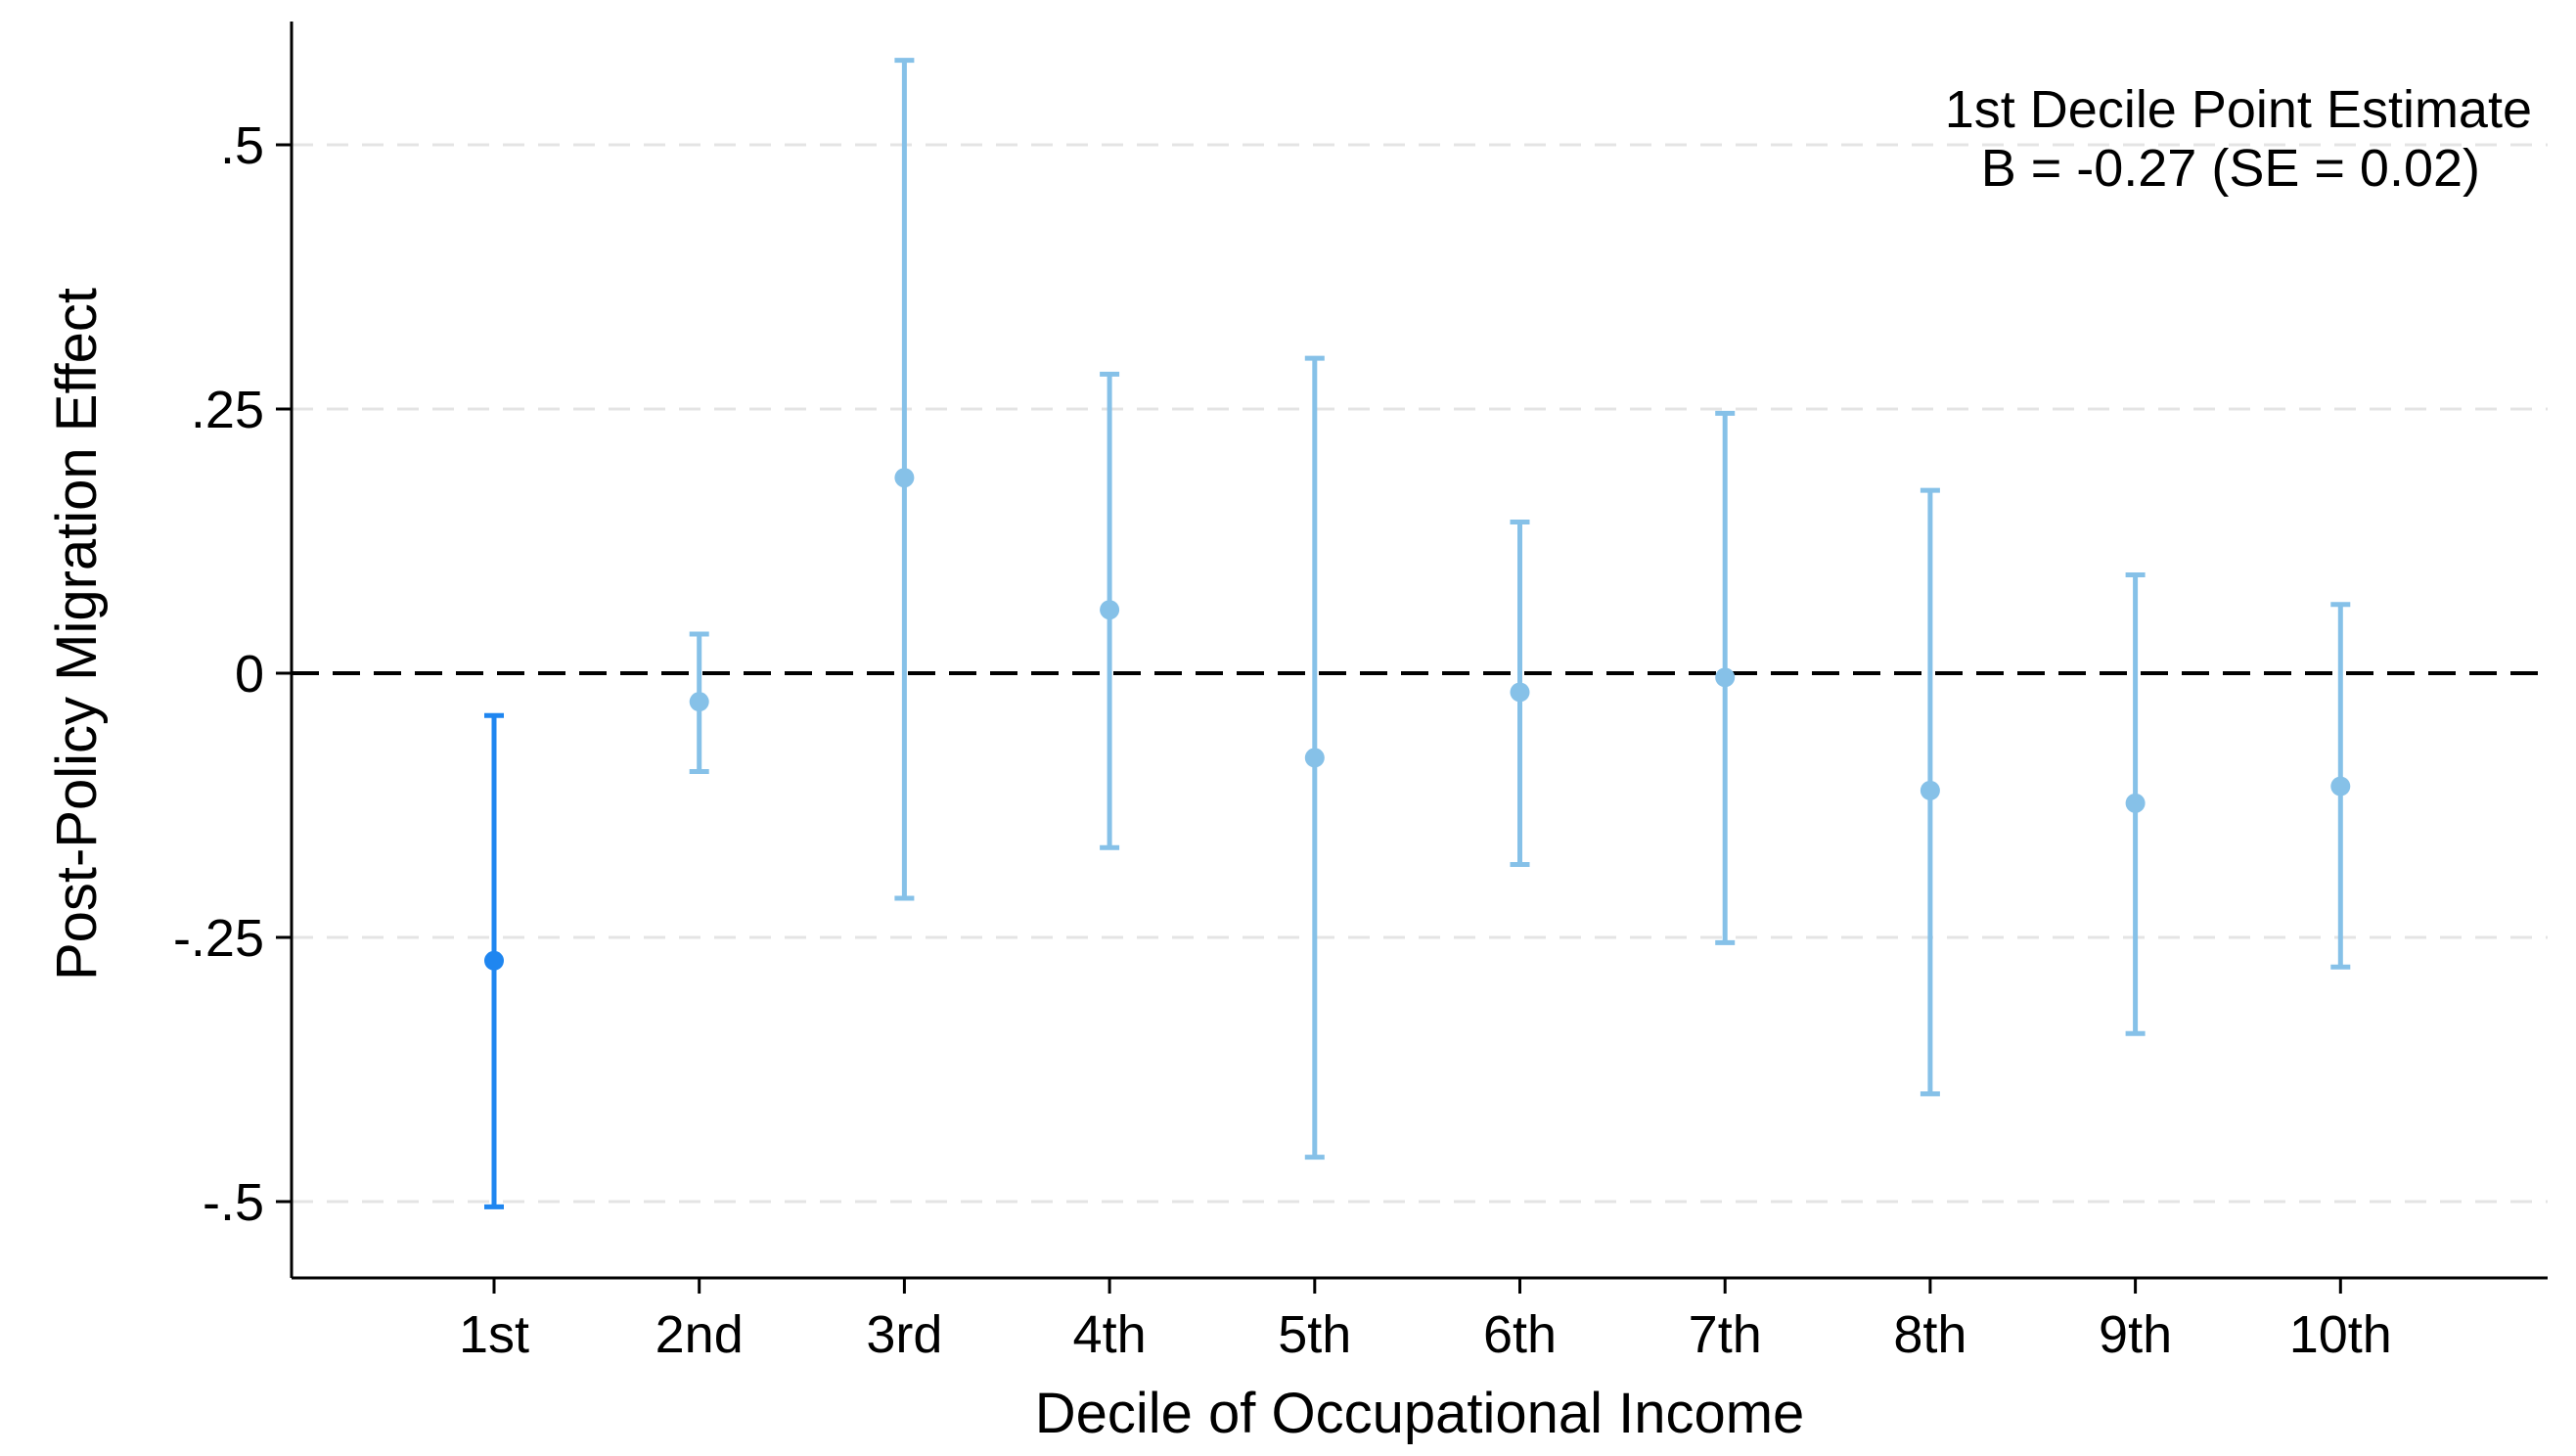 The height and width of the screenshot is (1456, 2576). What do you see at coordinates (1425, 1321) in the screenshot?
I see `x-ticks: 1st 2nd 3rd 4th 5th 6th 7th 8th 9th 10th` at bounding box center [1425, 1321].